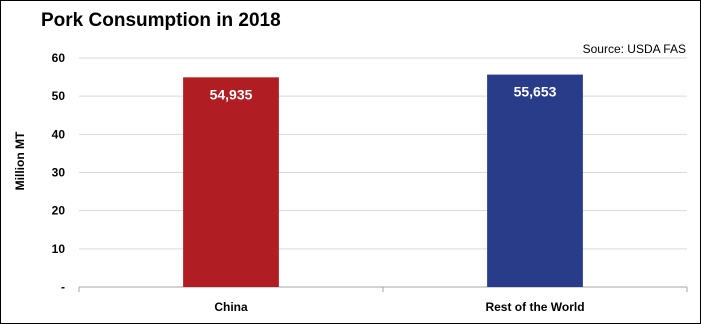 This screenshot has height=324, width=701. Describe the element at coordinates (231, 307) in the screenshot. I see `x-tick-label: China` at that location.